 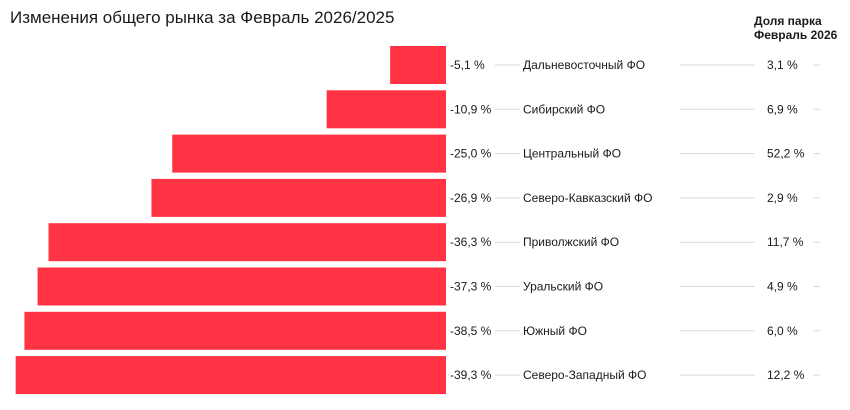 What do you see at coordinates (788, 21) in the screenshot?
I see `share-header-line-1: Доля парка` at bounding box center [788, 21].